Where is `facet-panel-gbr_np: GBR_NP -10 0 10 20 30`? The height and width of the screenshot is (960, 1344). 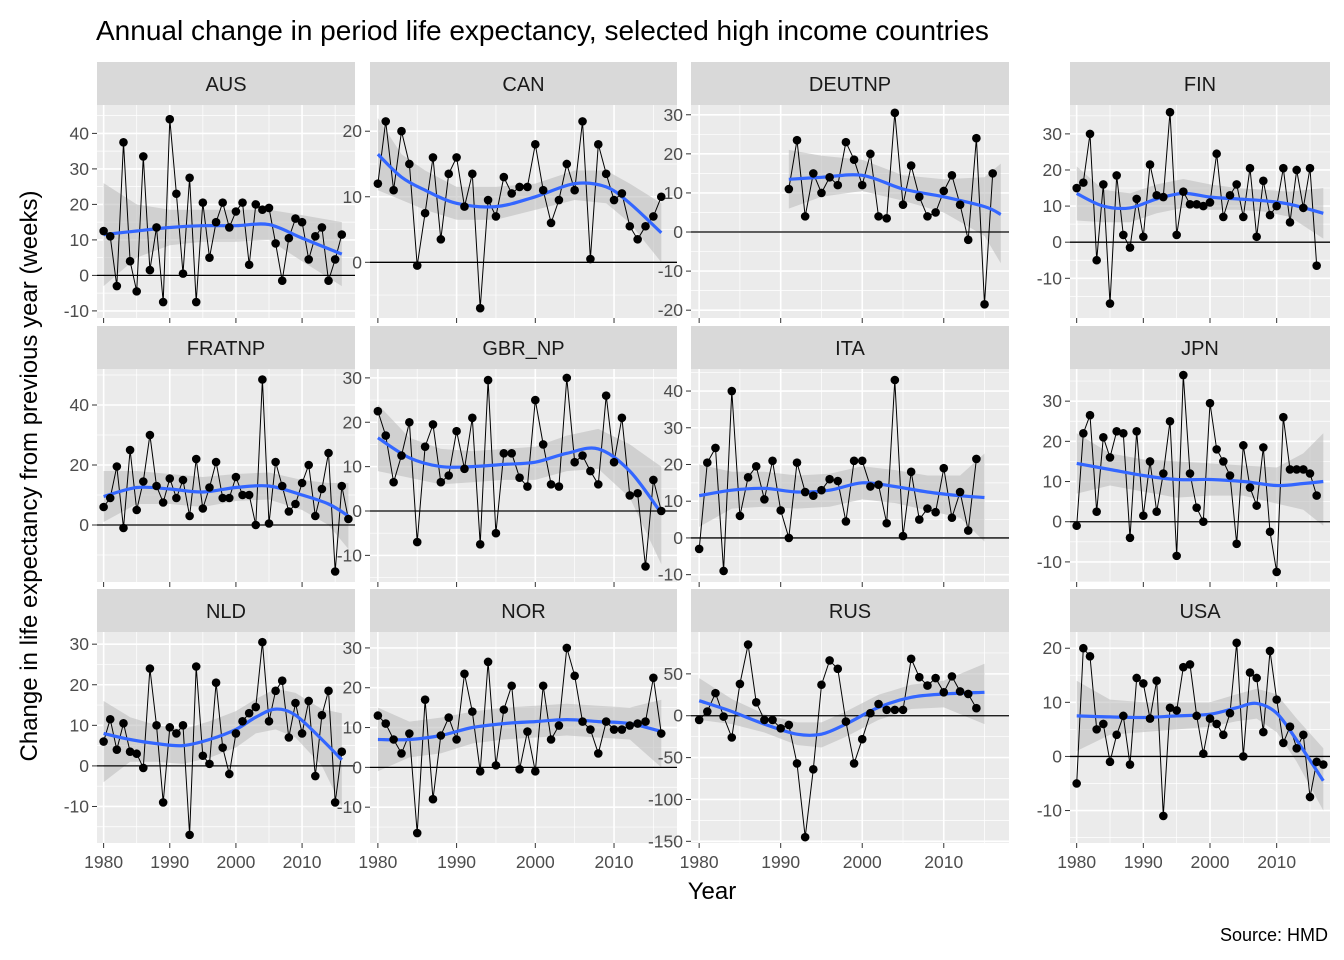
facet-panel-gbr_np: GBR_NP -10 0 10 20 30 is located at coordinates (507, 456).